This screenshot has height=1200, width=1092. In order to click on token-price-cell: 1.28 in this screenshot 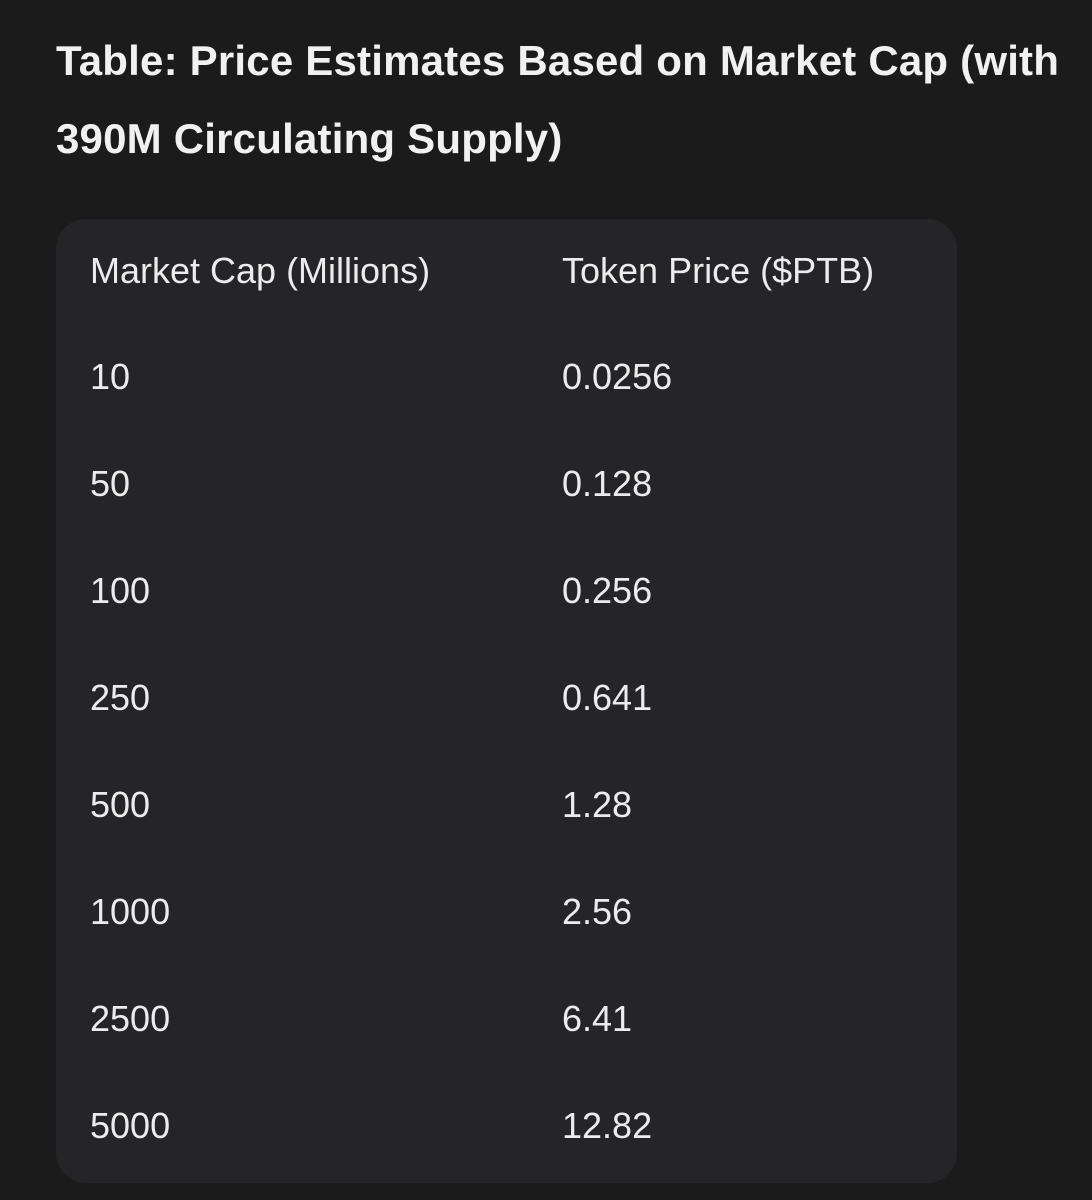, I will do `click(597, 804)`.